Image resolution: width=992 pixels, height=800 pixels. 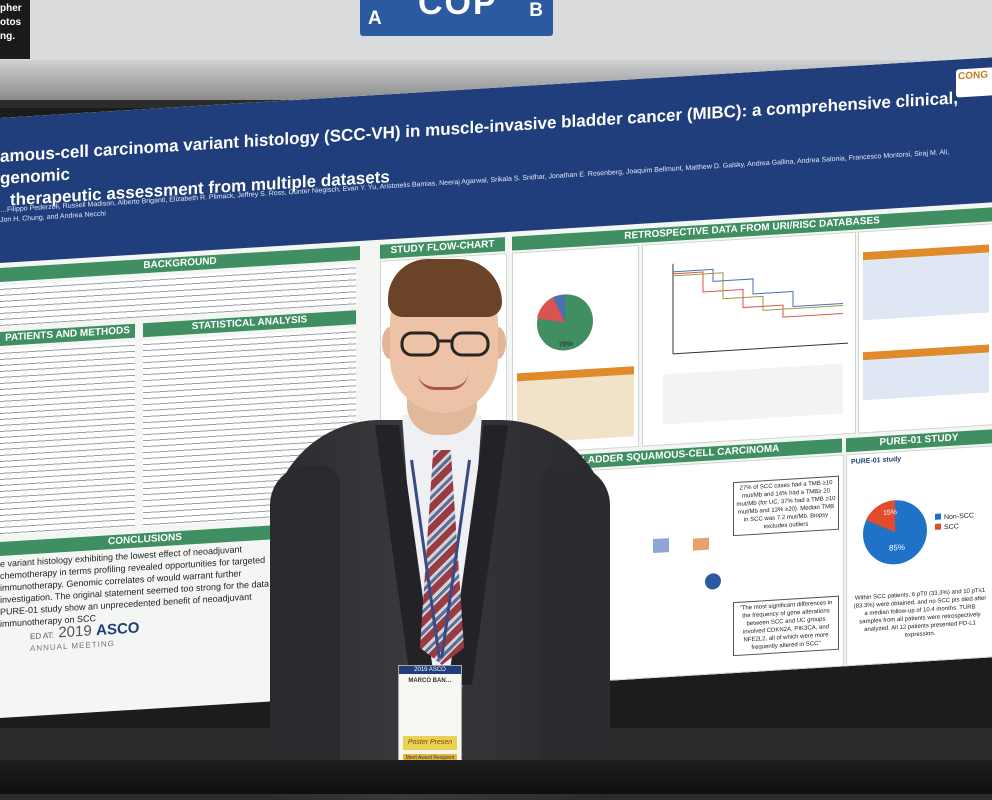 I want to click on pure01-pie: 15% 85% Non-SCC SCC, so click(x=918, y=532).